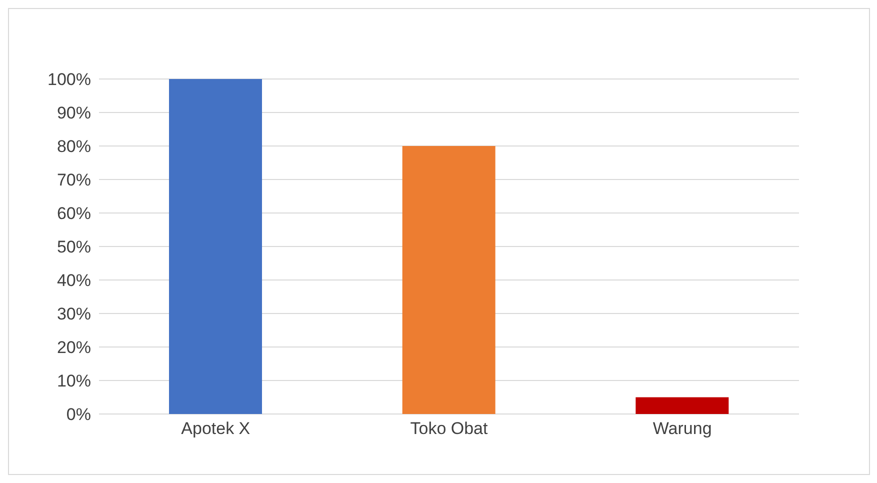 This screenshot has width=877, height=483. Describe the element at coordinates (73, 180) in the screenshot. I see `y-tick-label: 70%` at that location.